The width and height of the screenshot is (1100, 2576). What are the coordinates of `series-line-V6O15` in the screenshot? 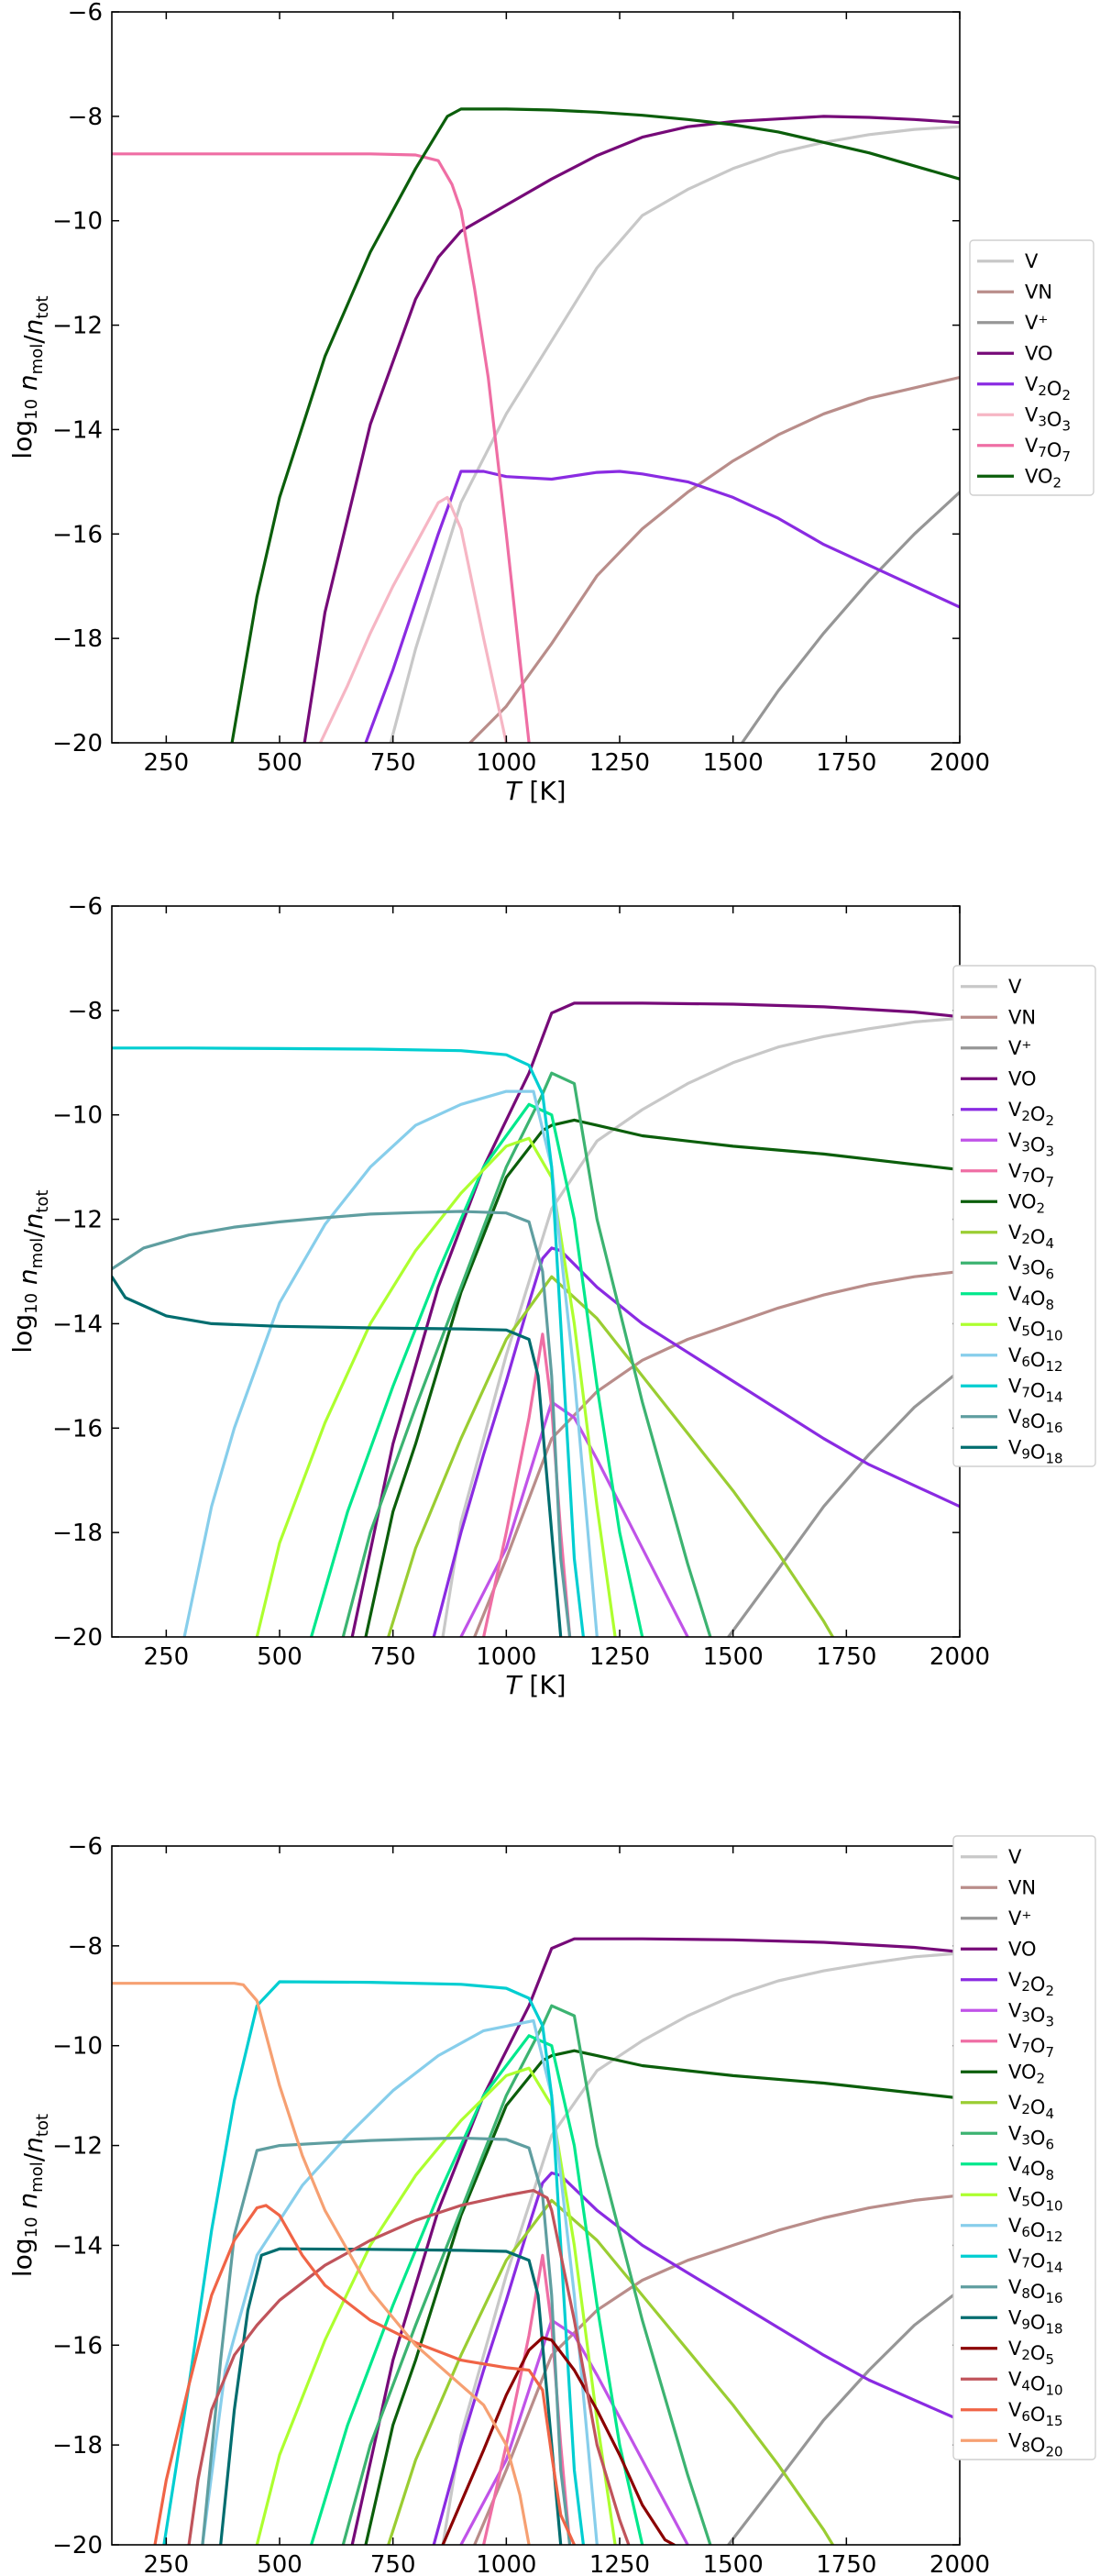 It's located at (365, 2374).